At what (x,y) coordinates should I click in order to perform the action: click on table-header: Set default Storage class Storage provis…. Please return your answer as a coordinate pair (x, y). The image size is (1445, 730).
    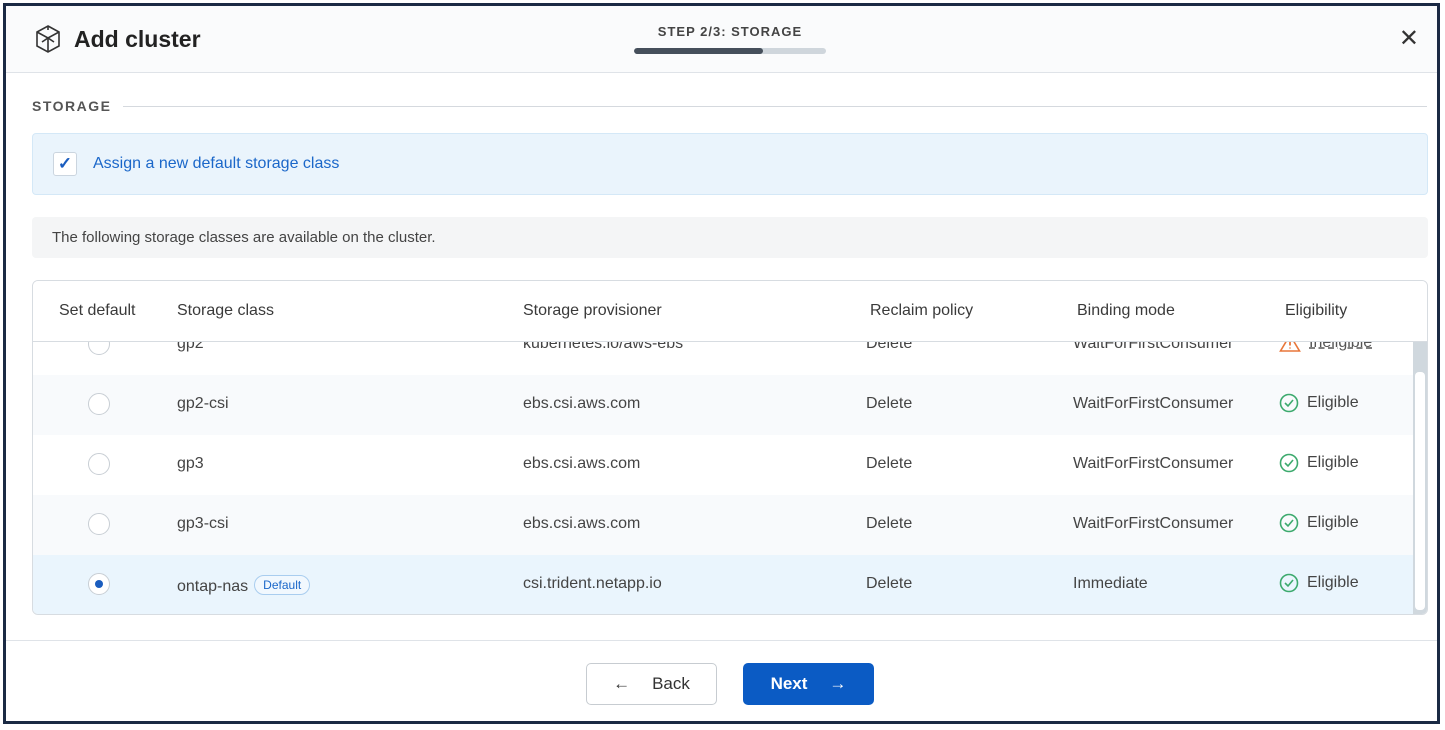
    Looking at the image, I should click on (730, 311).